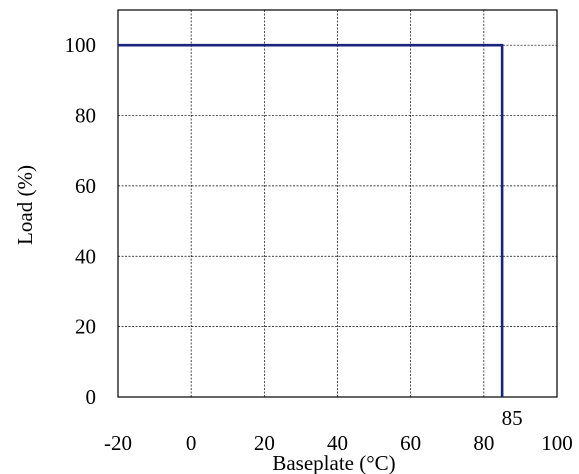 The width and height of the screenshot is (579, 474). What do you see at coordinates (81, 45) in the screenshot?
I see `y-tick-label: 100` at bounding box center [81, 45].